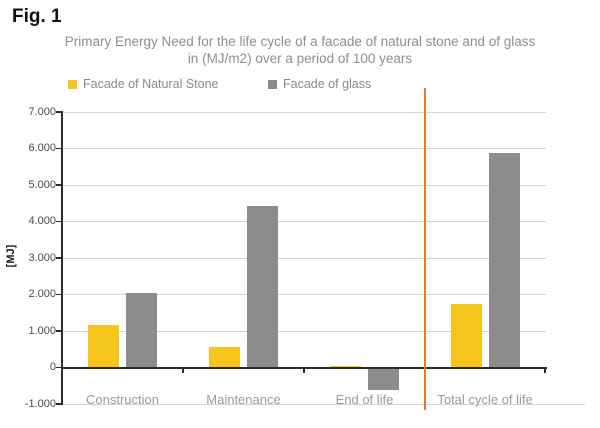 This screenshot has height=428, width=600. Describe the element at coordinates (364, 399) in the screenshot. I see `x-category-label-end-of-life: End of life` at that location.